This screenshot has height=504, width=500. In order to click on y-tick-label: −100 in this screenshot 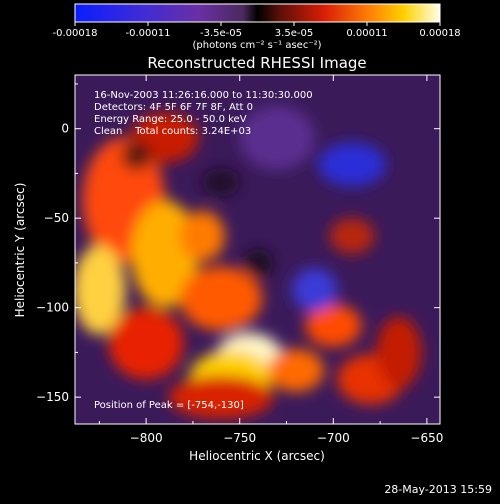, I will do `click(52, 308)`.